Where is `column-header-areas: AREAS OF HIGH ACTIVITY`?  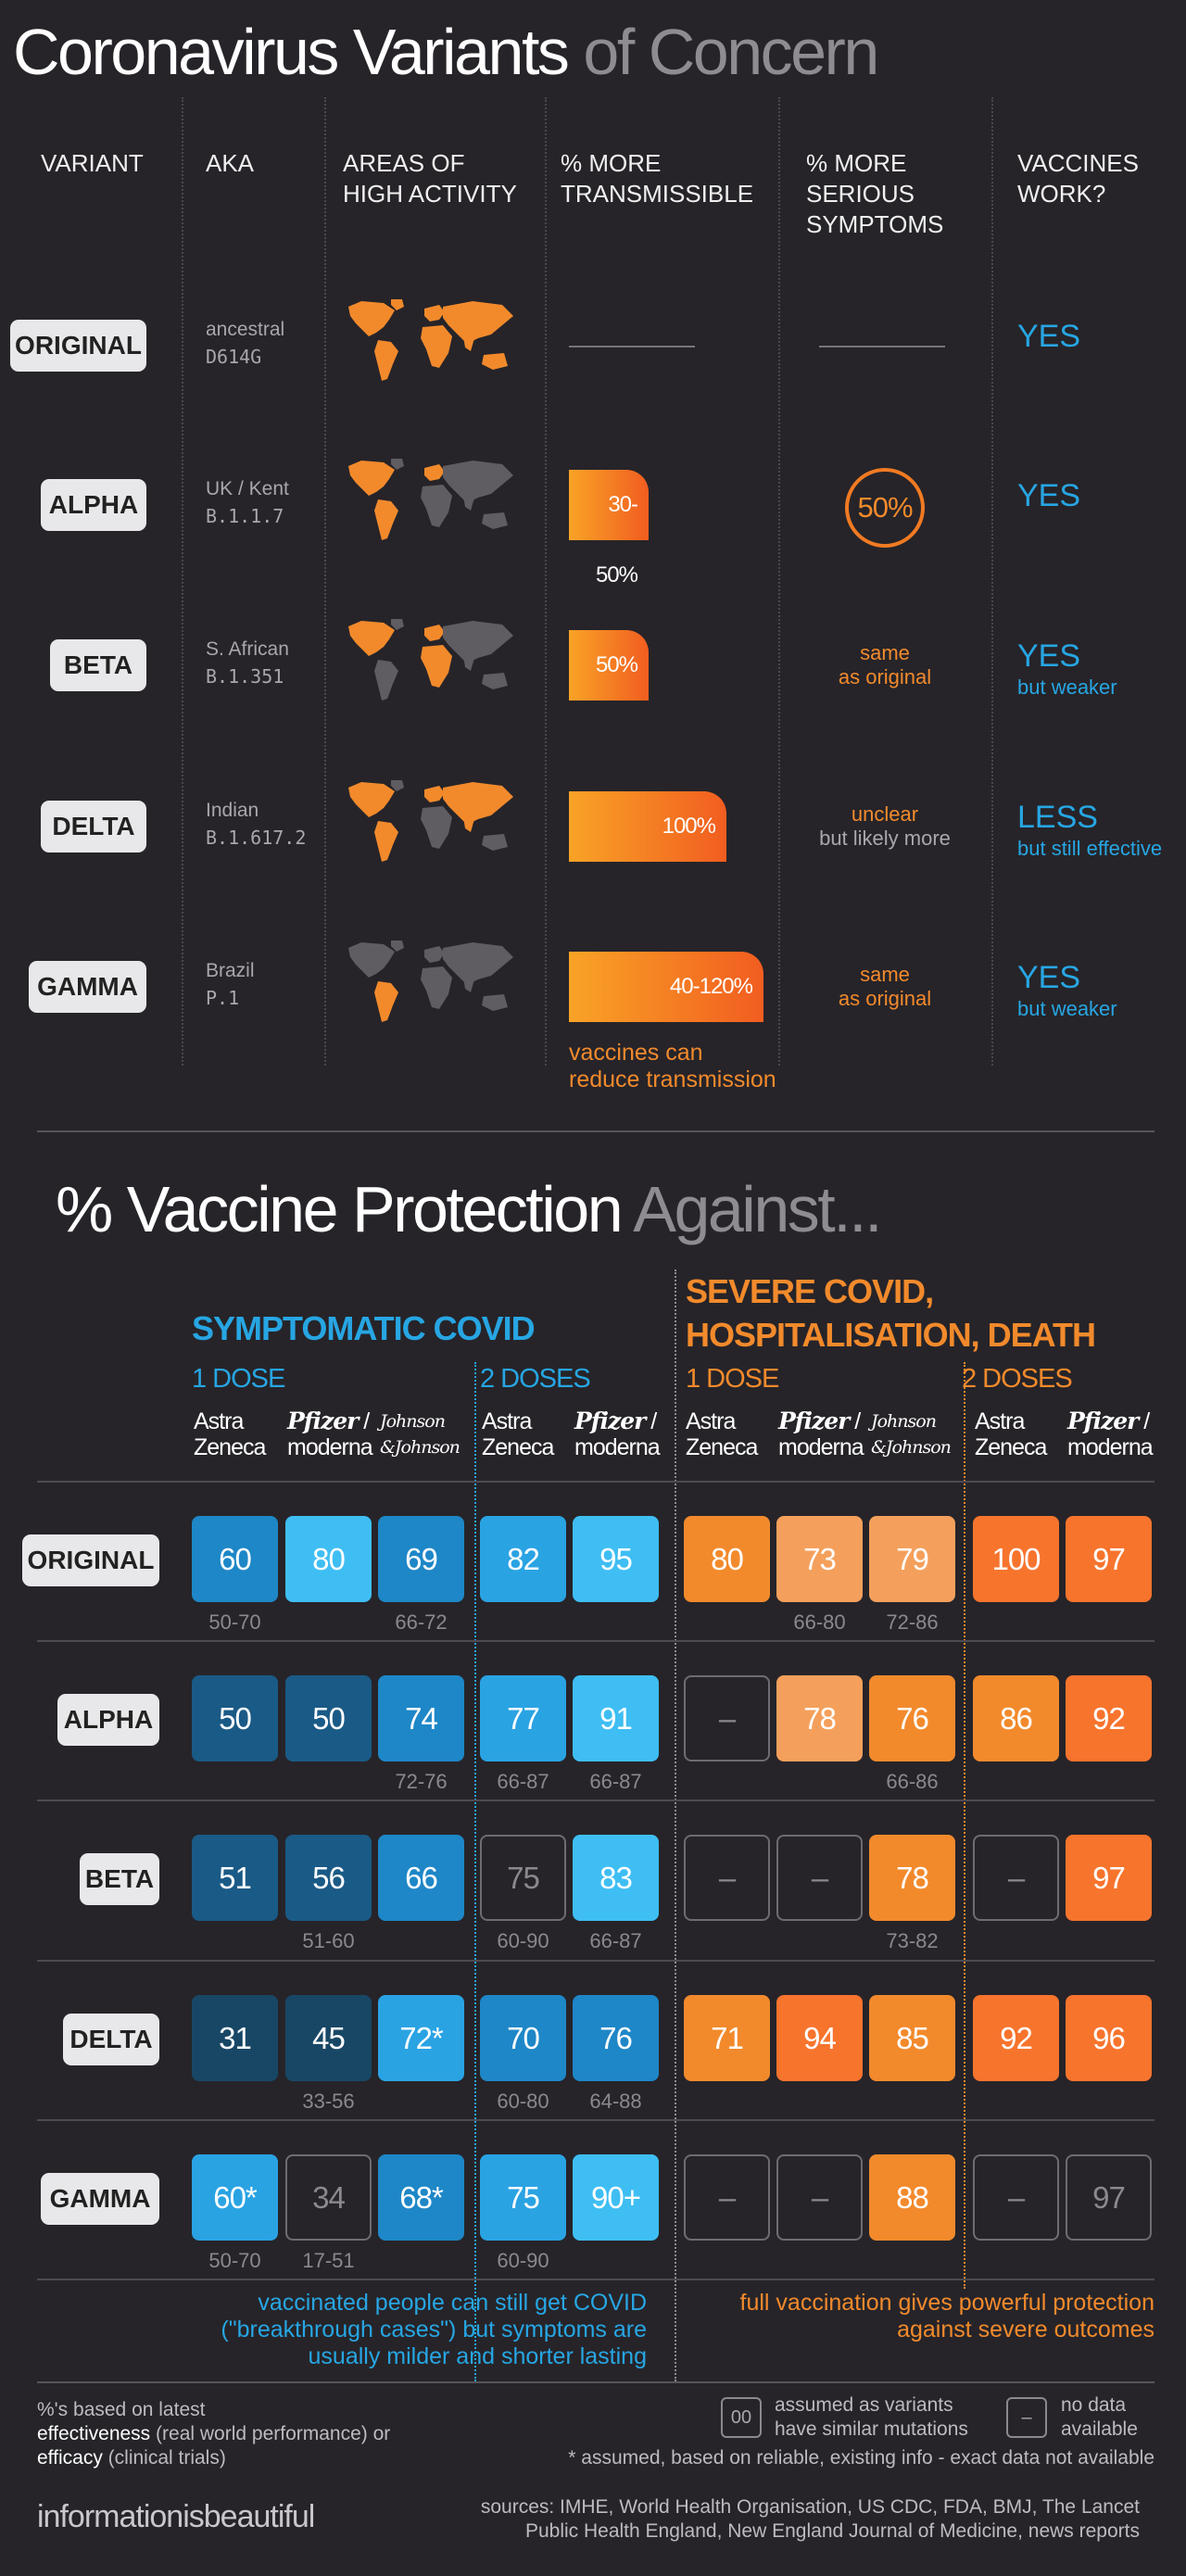
column-header-areas: AREAS OF HIGH ACTIVITY is located at coordinates (430, 178).